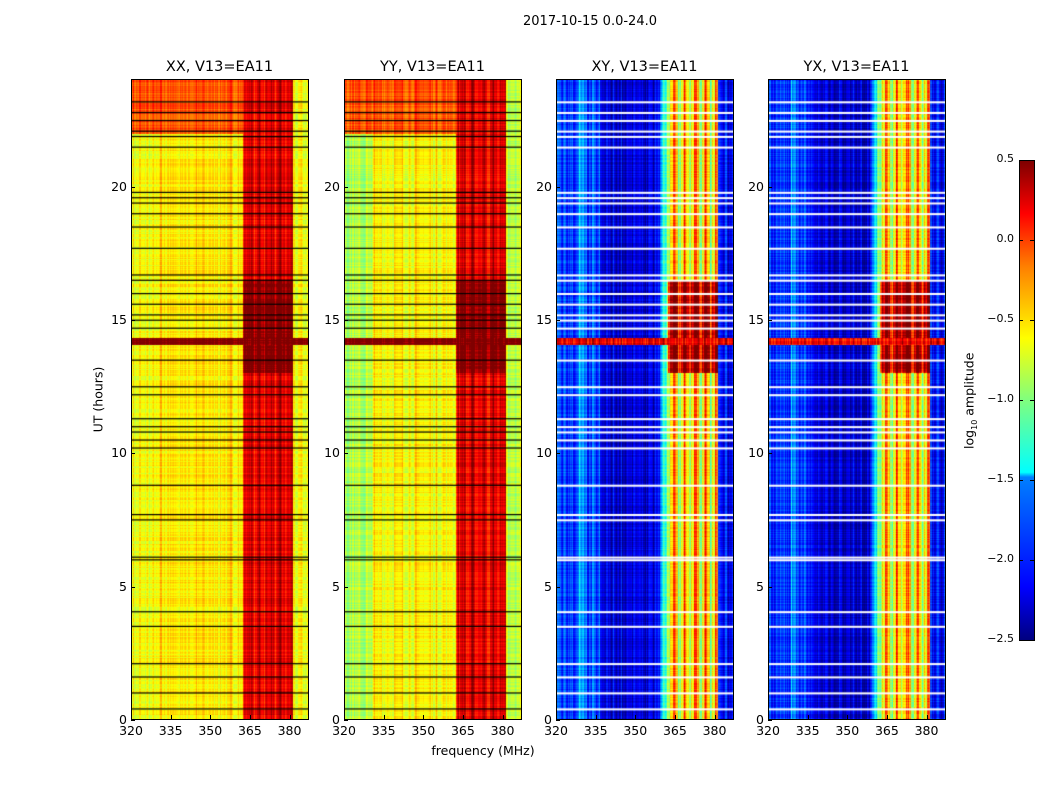 The image size is (1050, 800). I want to click on colorbar-tick-label: −2.5, so click(1000, 638).